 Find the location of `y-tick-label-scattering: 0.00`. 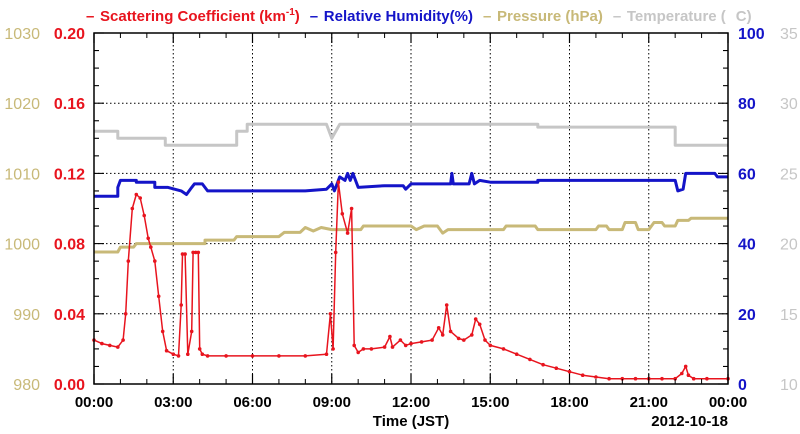

y-tick-label-scattering: 0.00 is located at coordinates (69, 385).